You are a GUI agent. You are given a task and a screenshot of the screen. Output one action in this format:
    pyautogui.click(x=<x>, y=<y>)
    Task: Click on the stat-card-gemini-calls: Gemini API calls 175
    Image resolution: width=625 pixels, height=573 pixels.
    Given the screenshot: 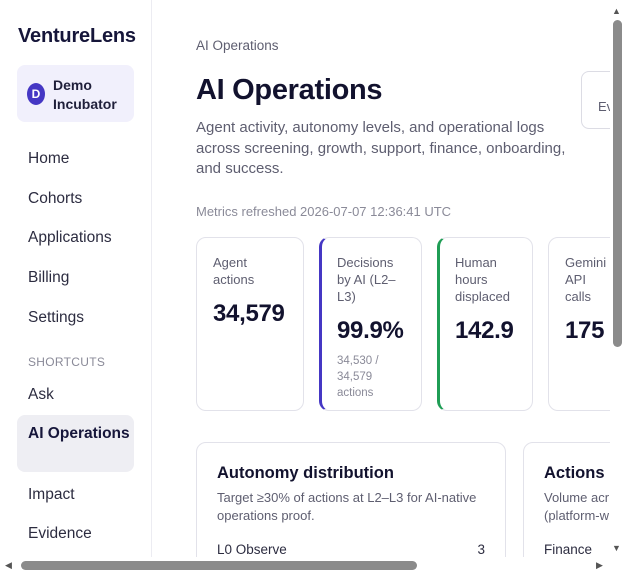 What is the action you would take?
    pyautogui.click(x=579, y=324)
    